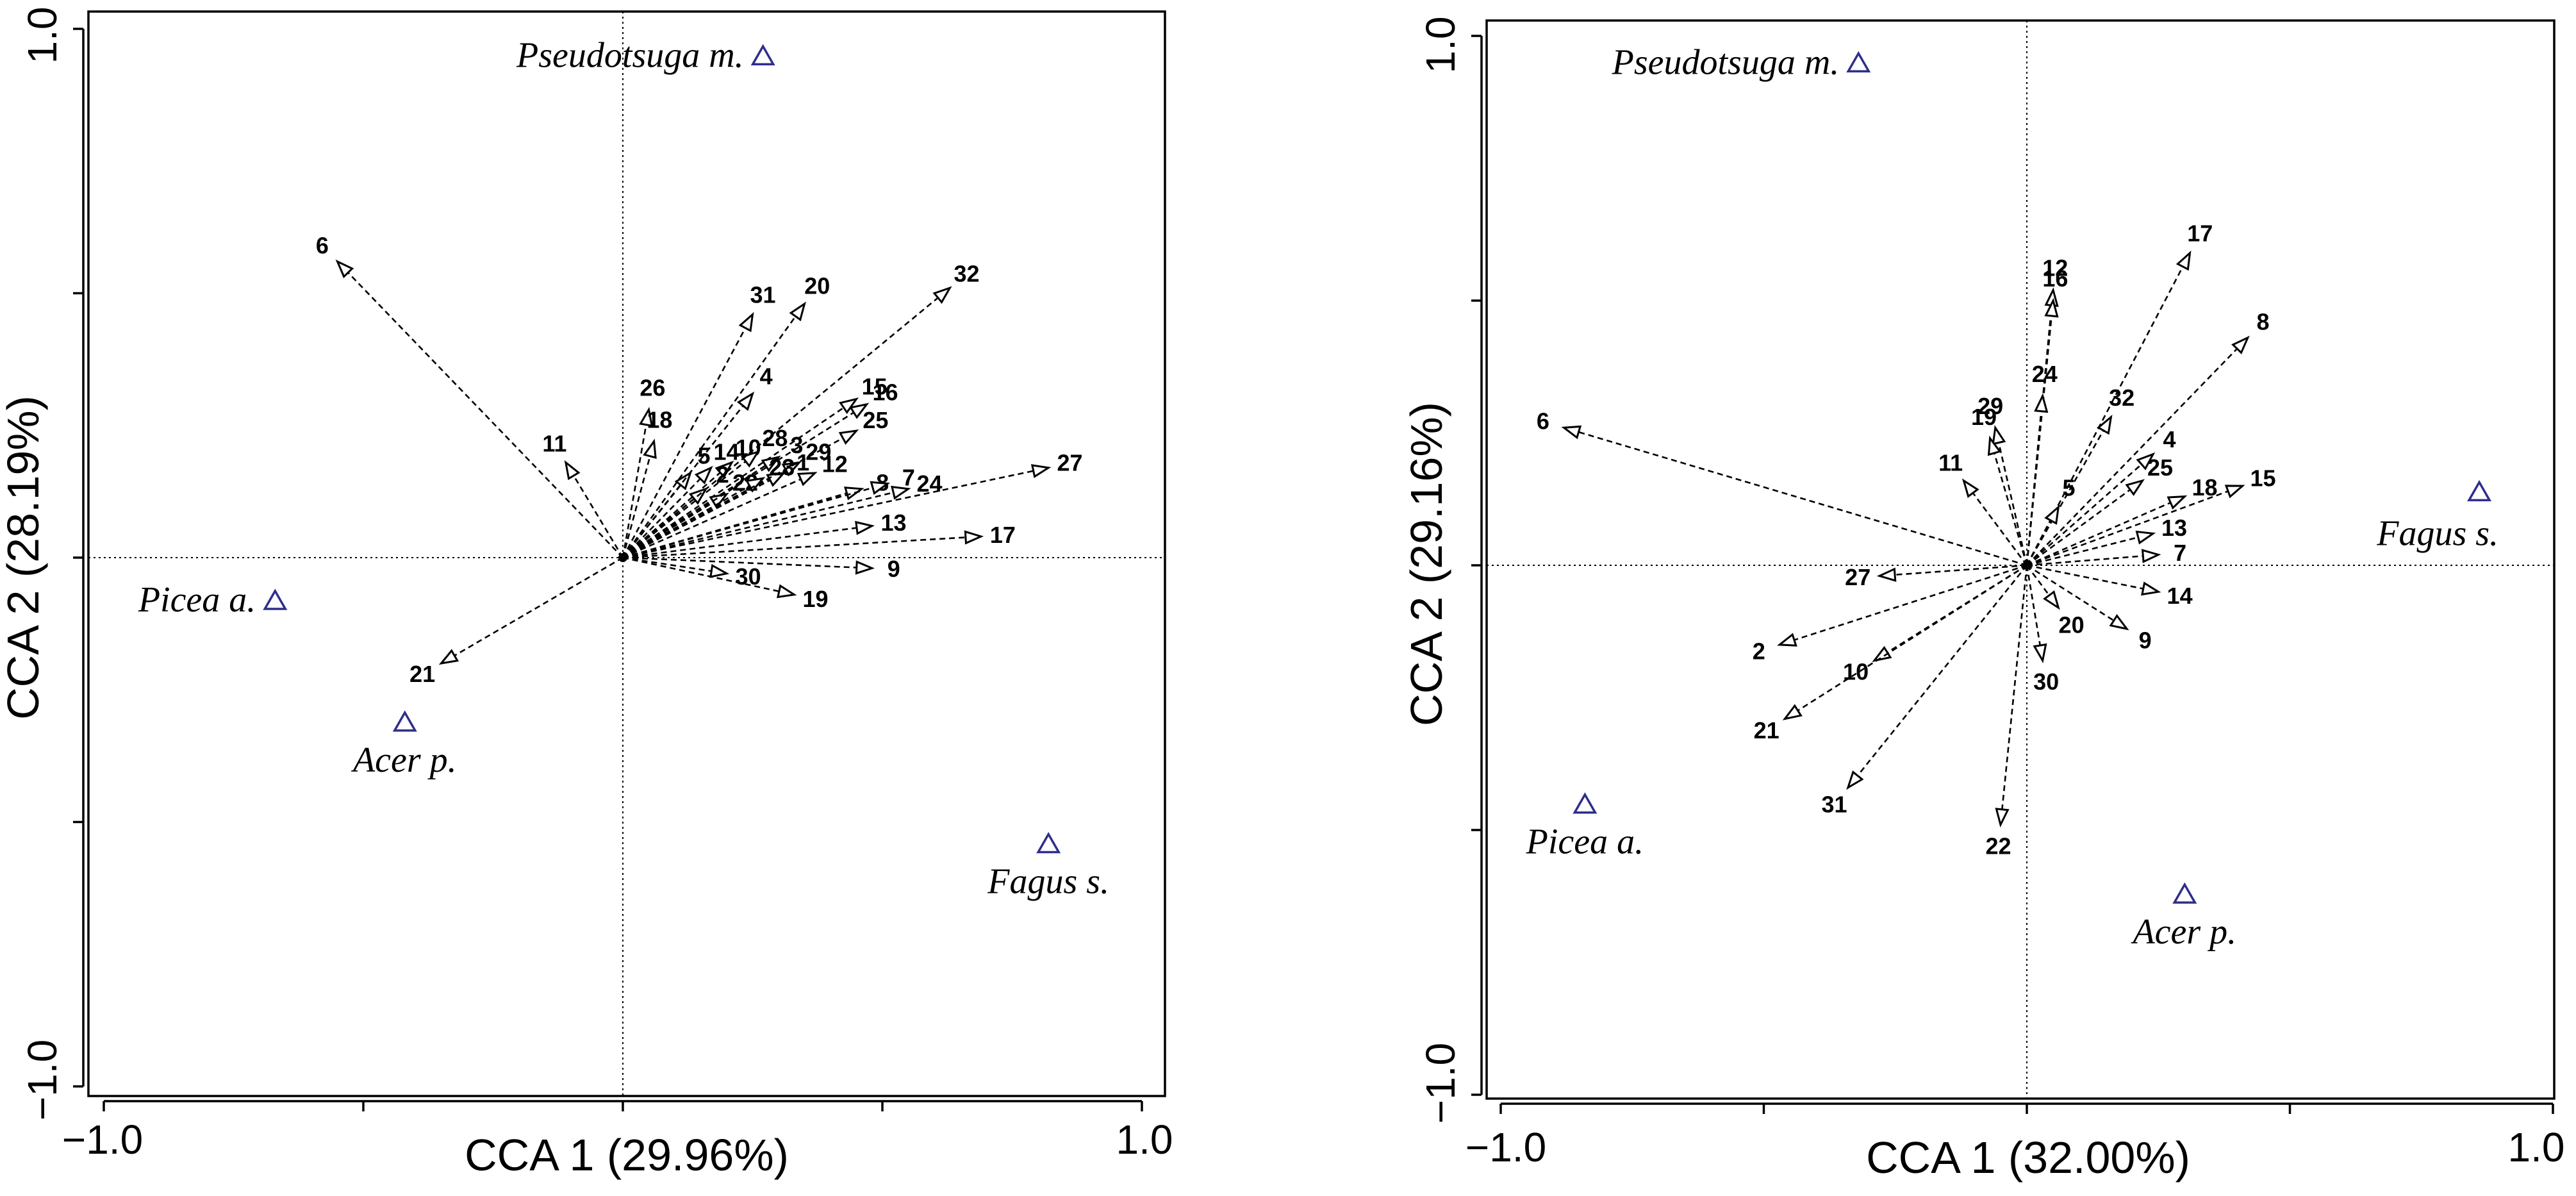  I want to click on variable-label: 8, so click(2262, 321).